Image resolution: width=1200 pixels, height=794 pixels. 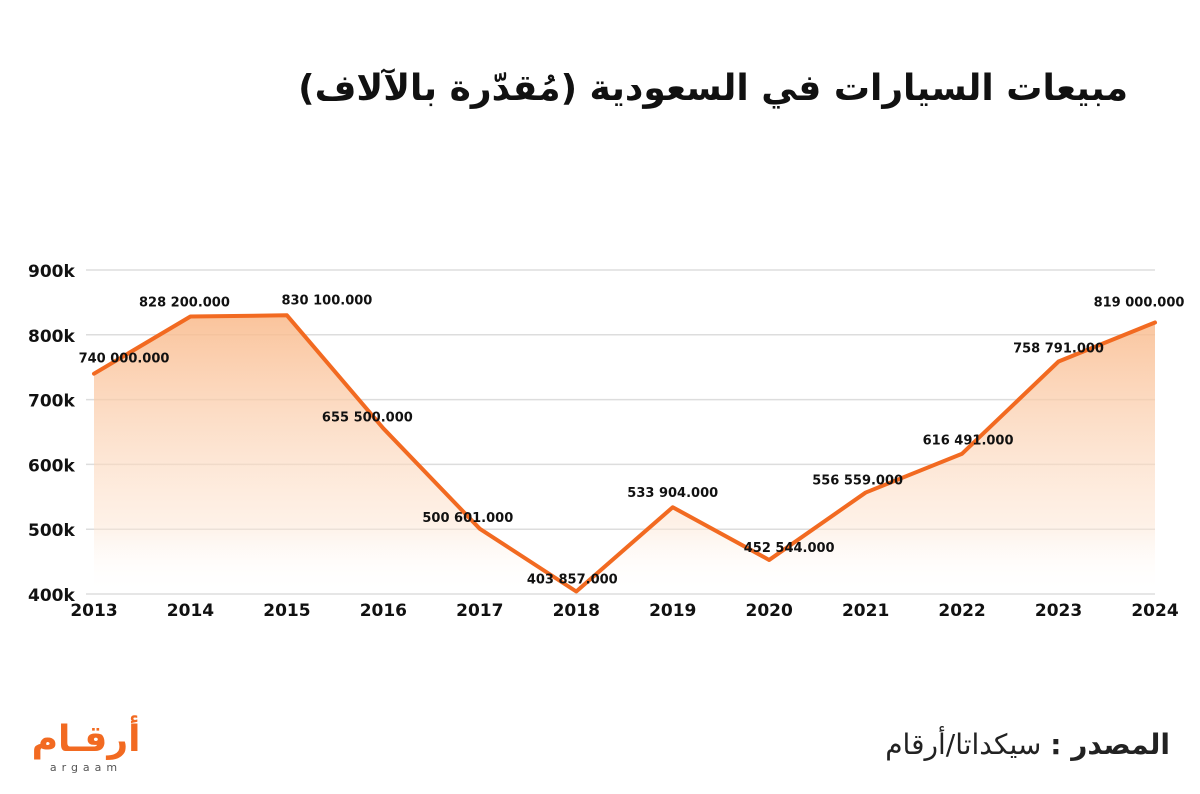 What do you see at coordinates (467, 518) in the screenshot?
I see `data-label: 500 601.000` at bounding box center [467, 518].